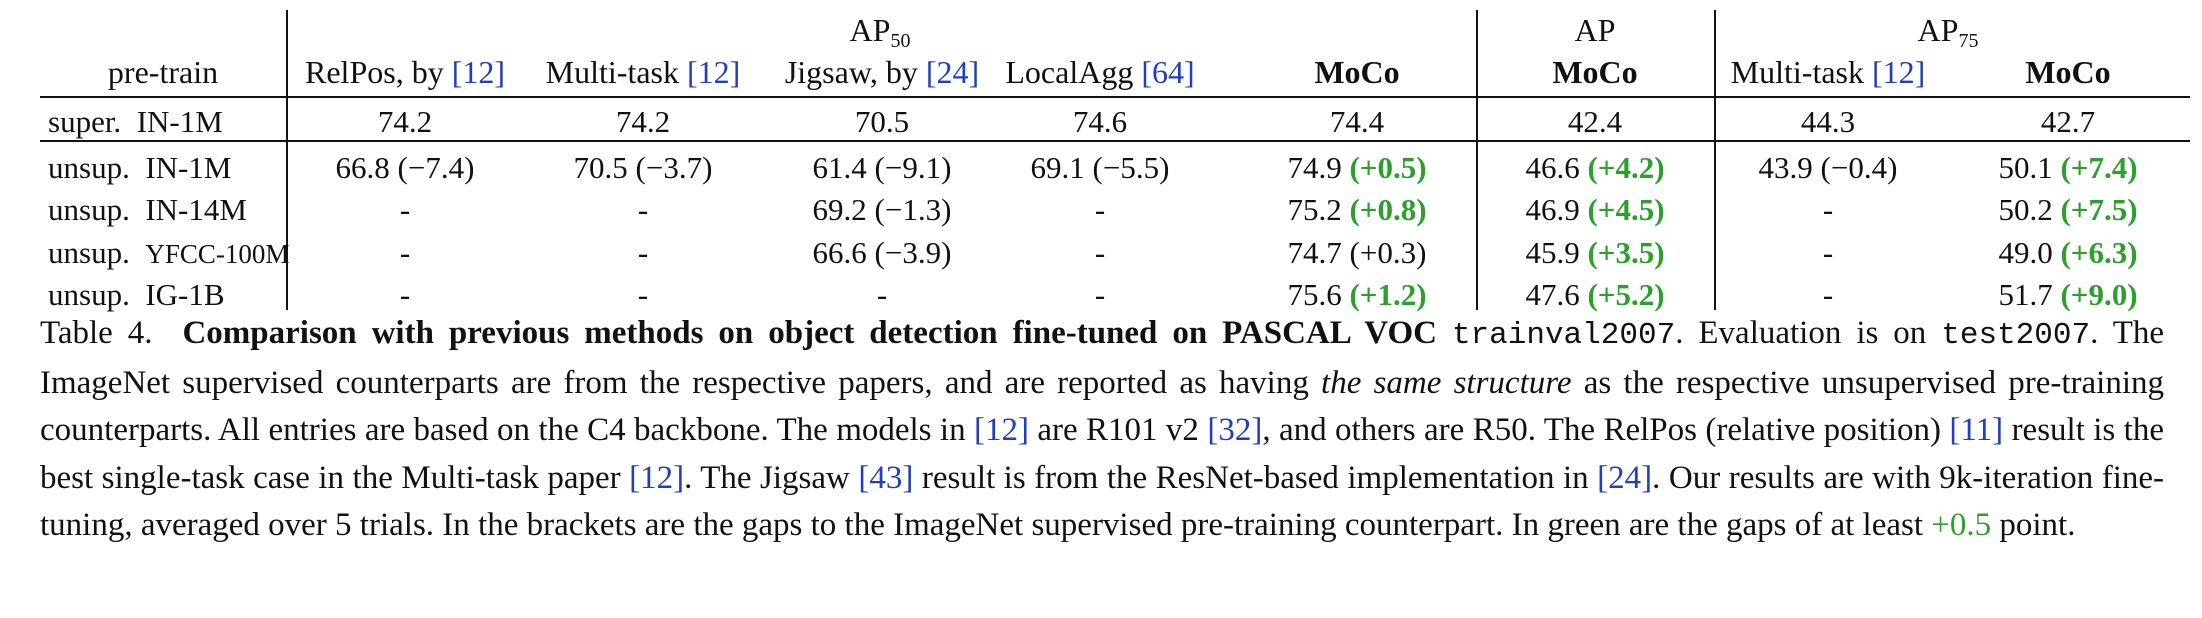 Image resolution: width=2202 pixels, height=618 pixels. I want to click on row-label: unsup. IG-1B, so click(136, 294).